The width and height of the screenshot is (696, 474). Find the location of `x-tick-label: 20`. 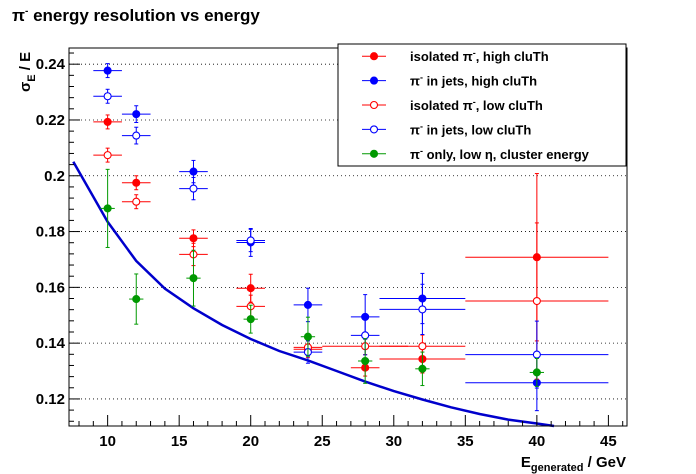

x-tick-label: 20 is located at coordinates (250, 441).